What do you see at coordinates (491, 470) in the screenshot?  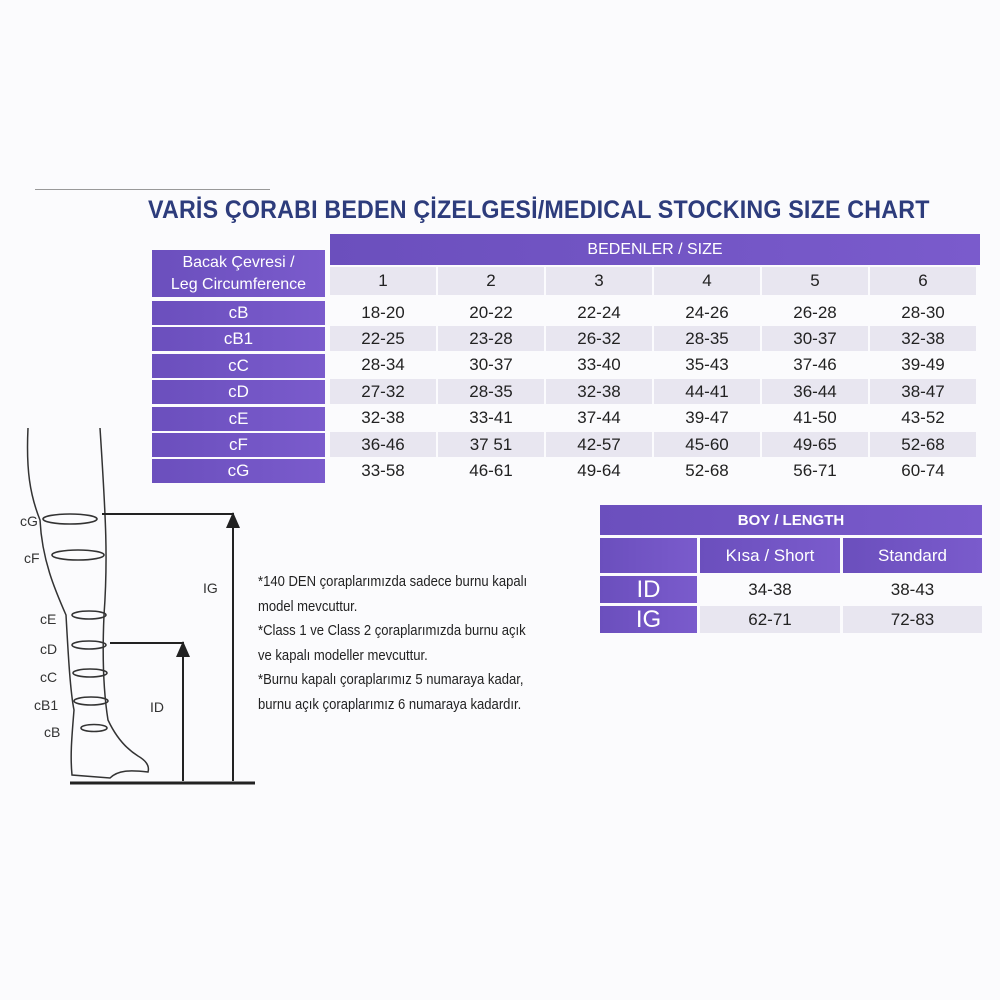 I see `size-cell: 46-61` at bounding box center [491, 470].